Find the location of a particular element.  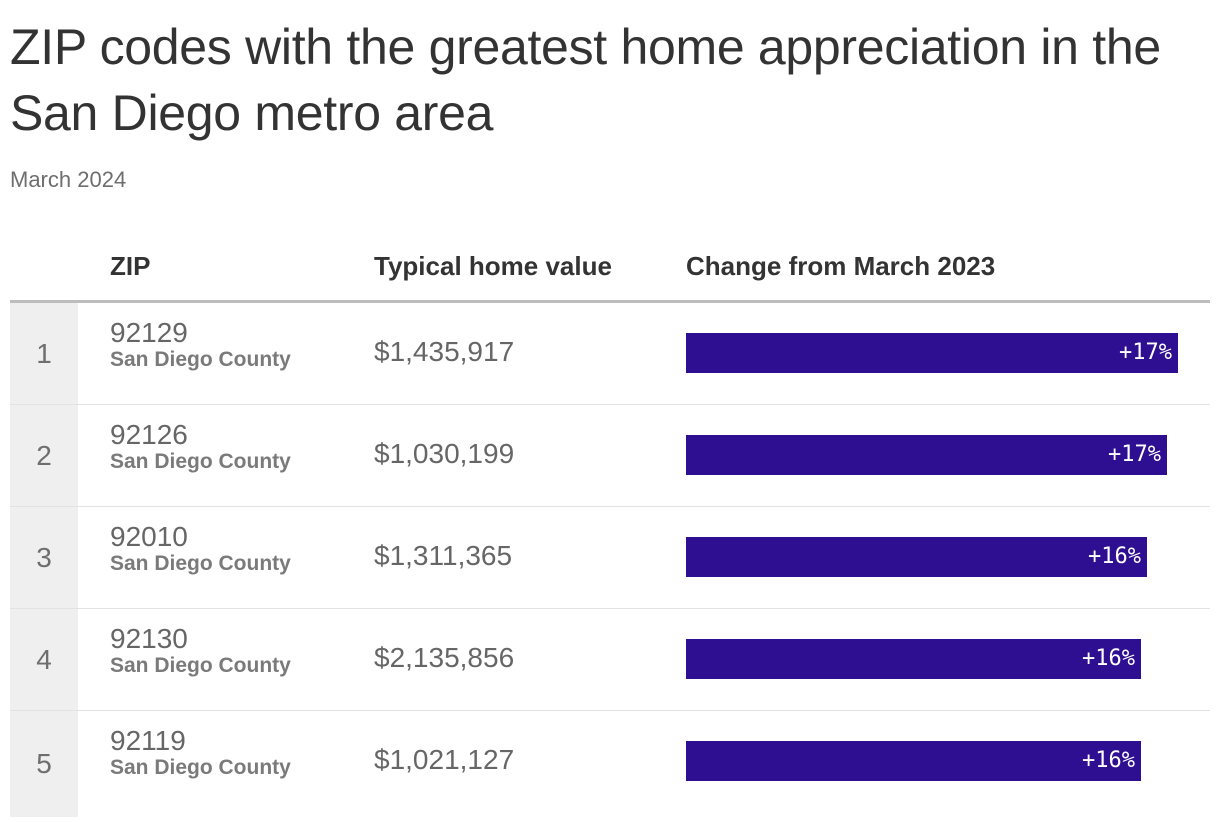

table-row: 5 92119 San Diego County $1,021,127 +16% is located at coordinates (610, 764).